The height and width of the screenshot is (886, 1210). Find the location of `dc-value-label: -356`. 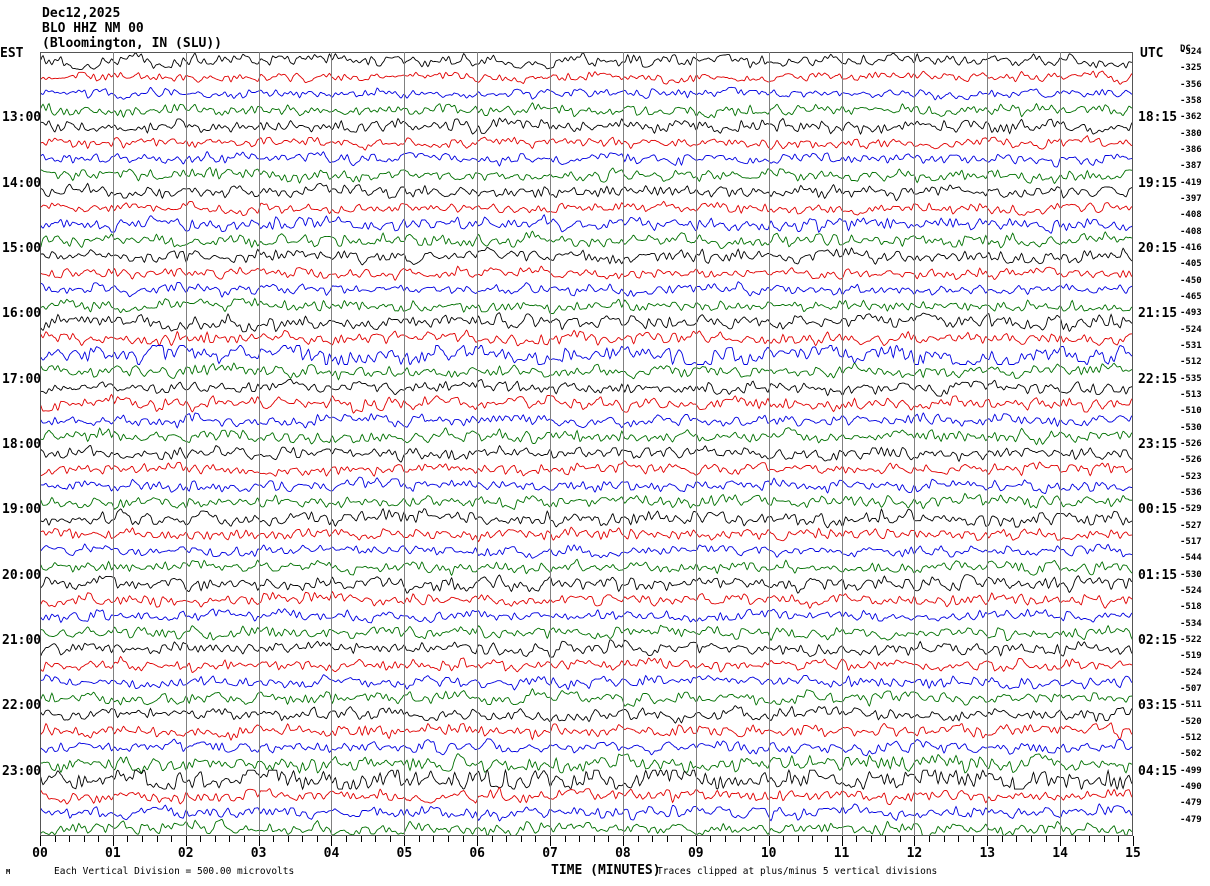

dc-value-label: -356 is located at coordinates (1191, 84).